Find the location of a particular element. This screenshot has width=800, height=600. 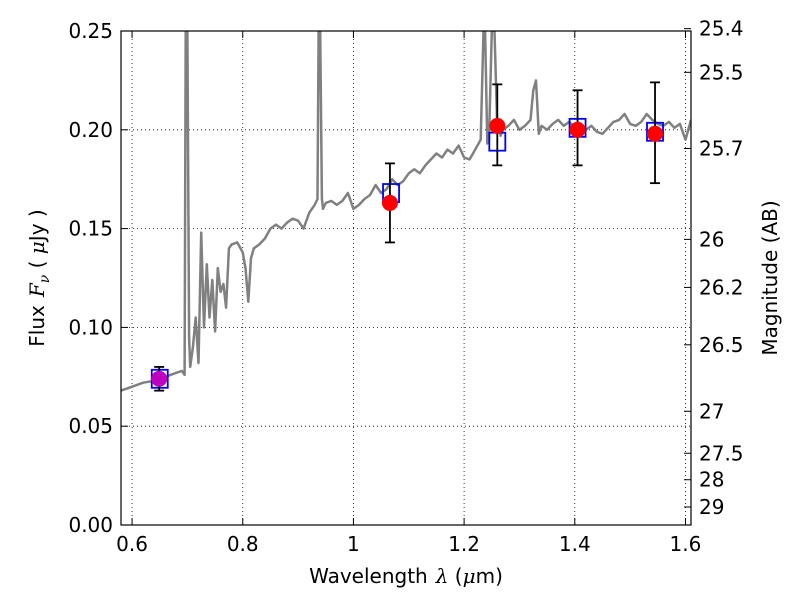

y-tick-label: 0.25 is located at coordinates (90, 31).